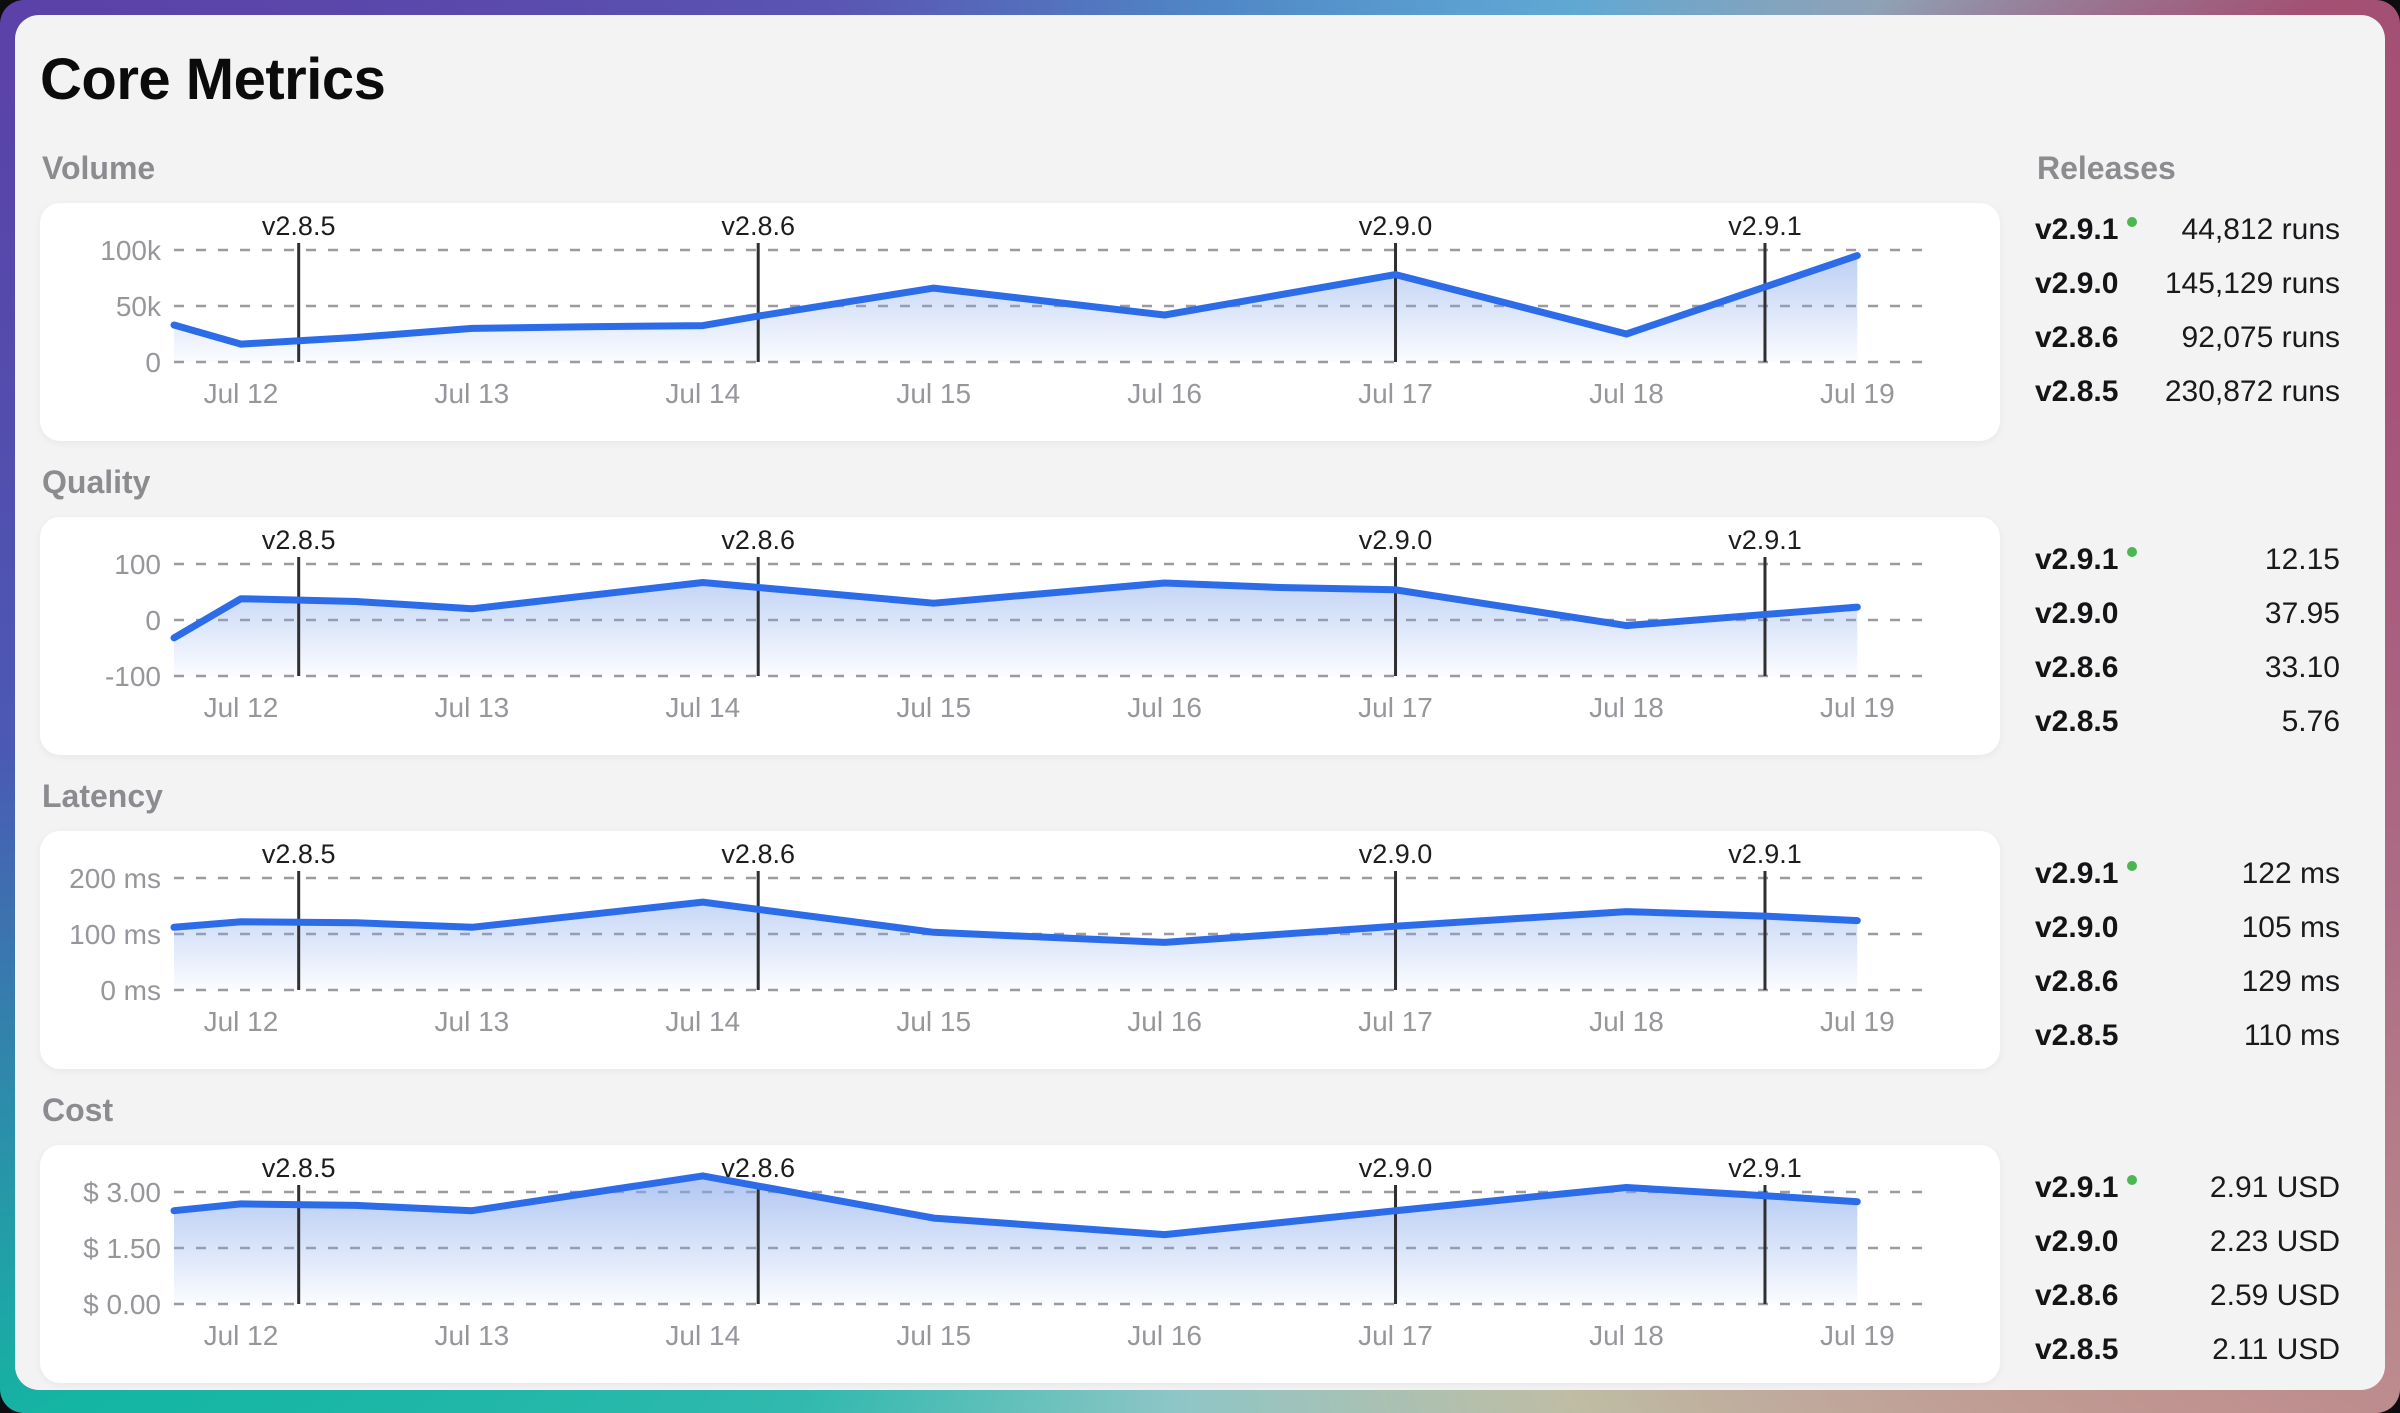 The width and height of the screenshot is (2400, 1413). What do you see at coordinates (2274, 1295) in the screenshot?
I see `release-value: 2.59 USD` at bounding box center [2274, 1295].